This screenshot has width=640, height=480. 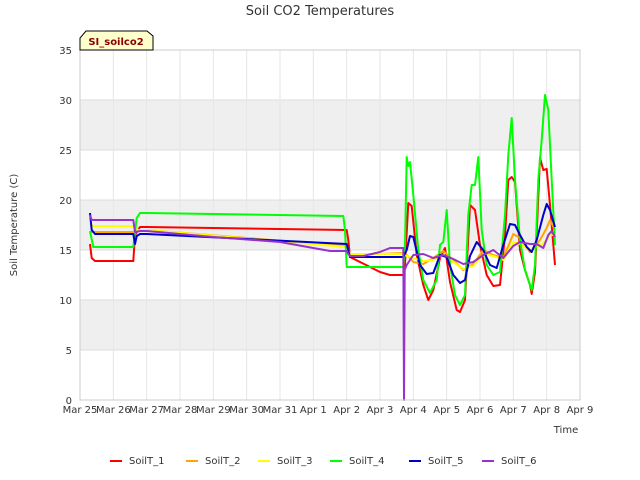 What do you see at coordinates (446, 410) in the screenshot?
I see `x-tick-label: Apr 5` at bounding box center [446, 410].